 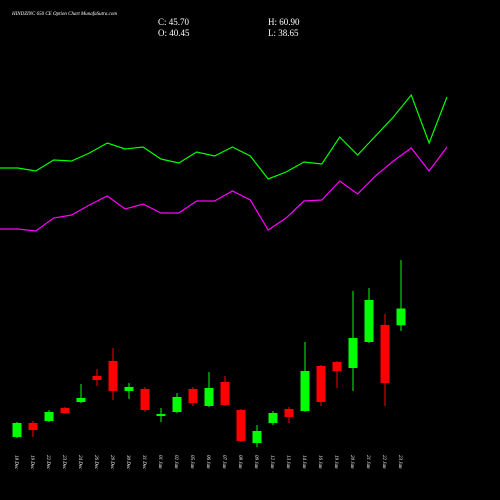 I want to click on x-tick-label: 06 Jan, so click(x=207, y=462).